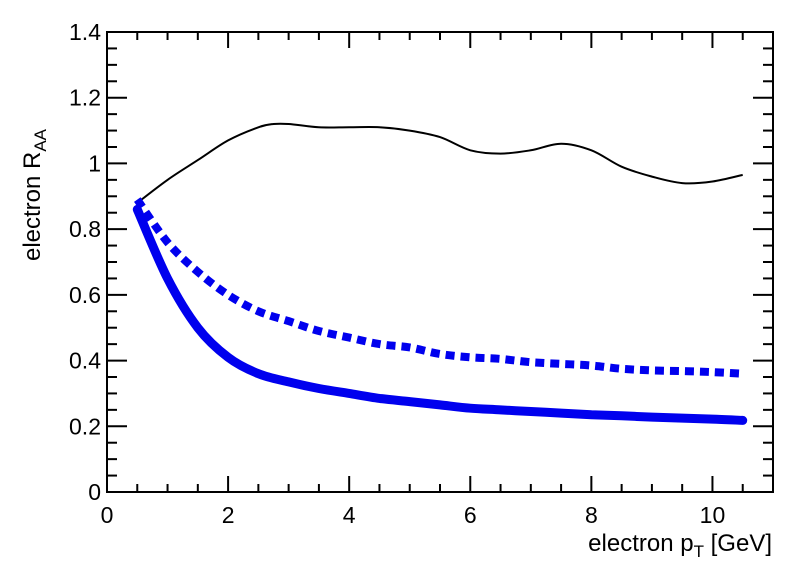 This screenshot has height=586, width=785. I want to click on y-axis-label: electron RAA, so click(34, 194).